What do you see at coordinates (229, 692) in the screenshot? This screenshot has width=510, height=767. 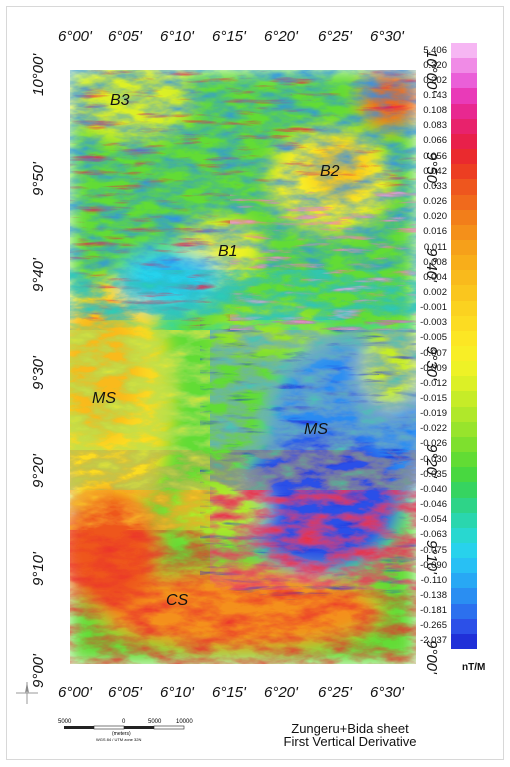 I see `bottom-tick: 6°15'` at bounding box center [229, 692].